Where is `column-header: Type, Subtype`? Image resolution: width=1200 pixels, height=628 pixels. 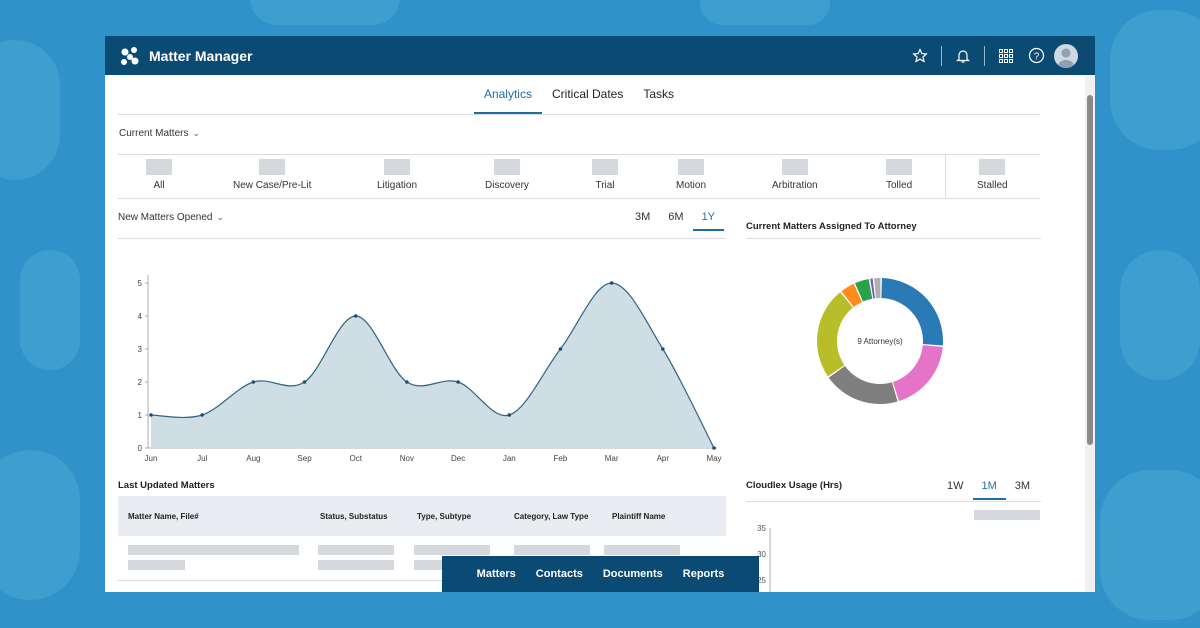
column-header: Type, Subtype is located at coordinates (444, 516).